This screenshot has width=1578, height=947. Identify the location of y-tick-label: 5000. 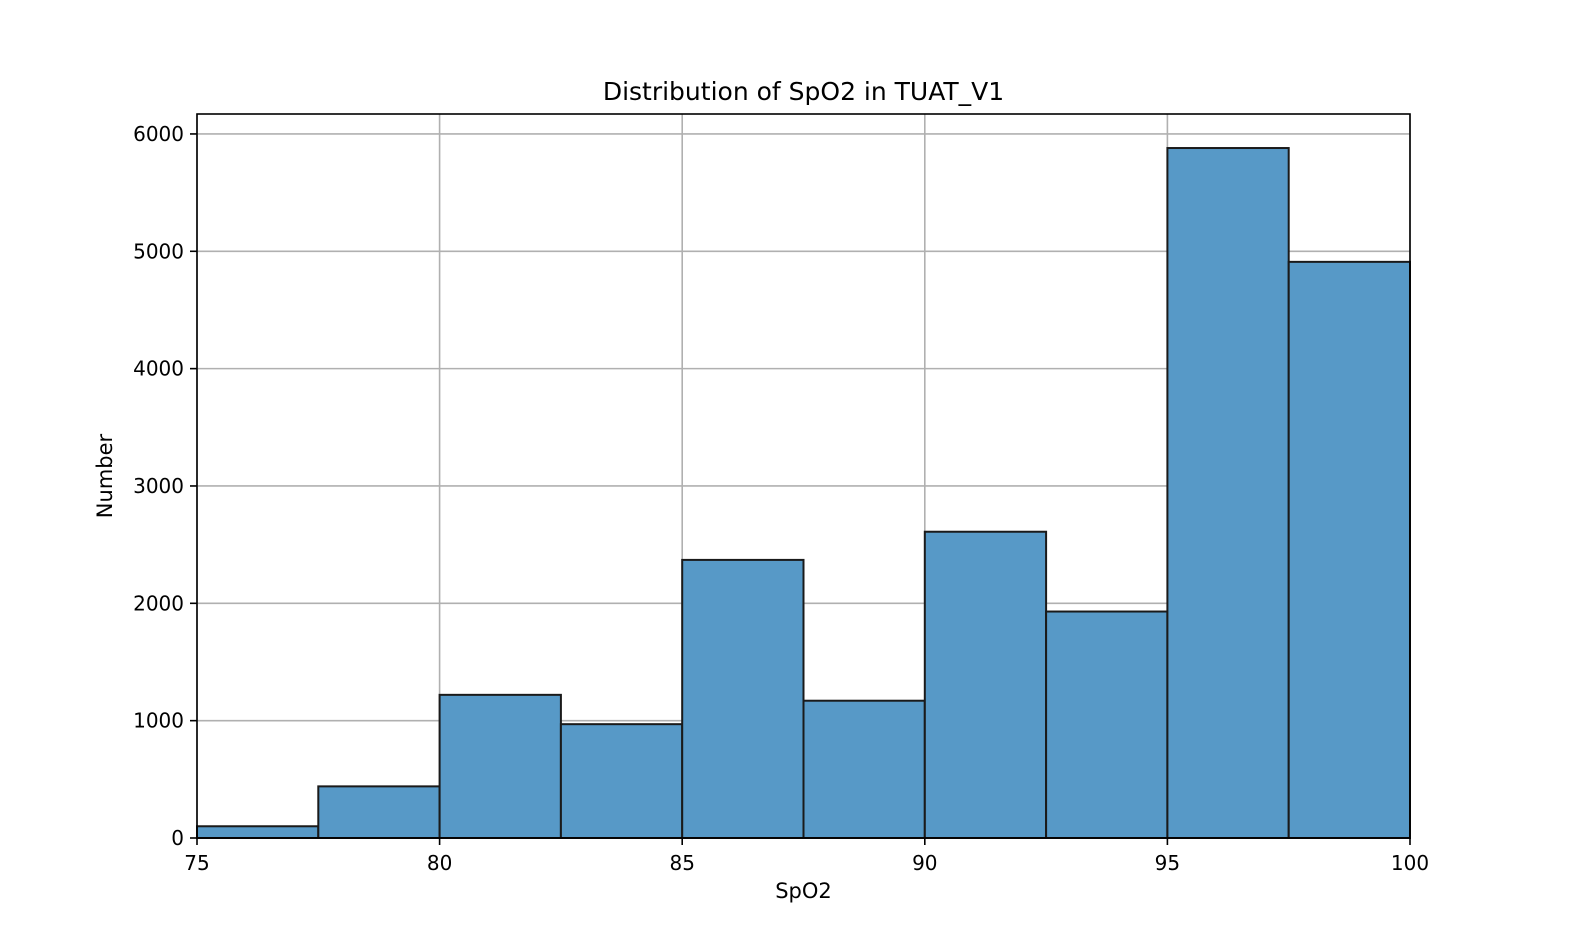
(158, 251).